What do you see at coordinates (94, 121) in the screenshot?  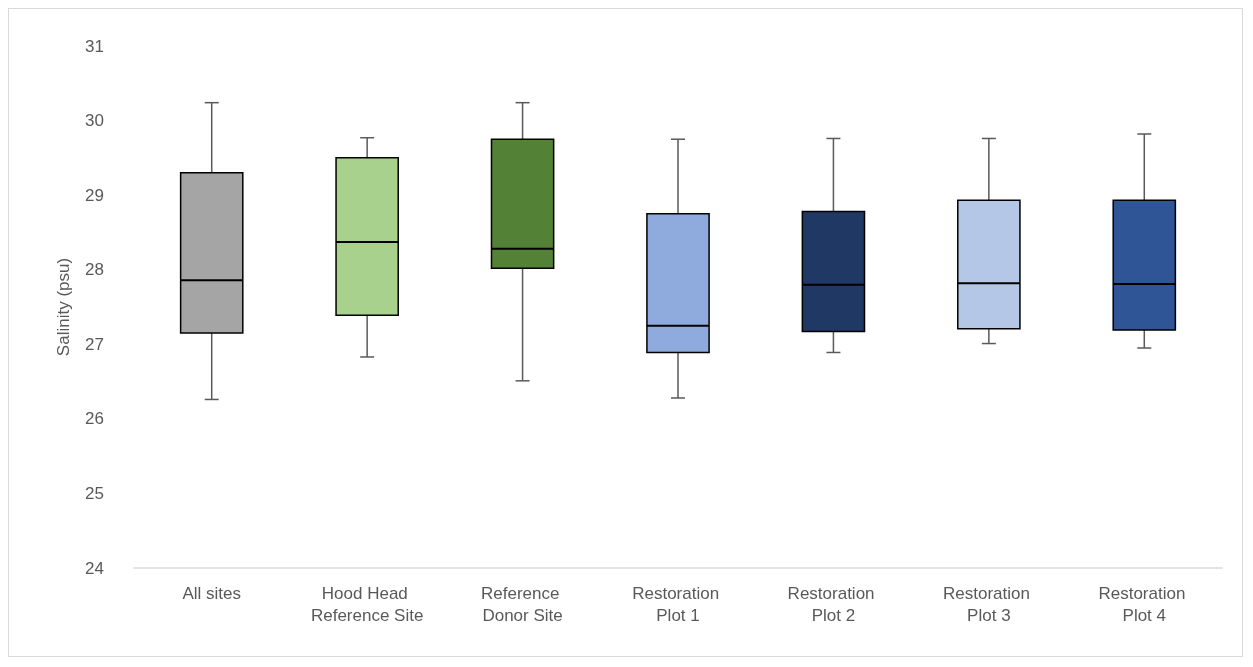 I see `y-tick-label: 30` at bounding box center [94, 121].